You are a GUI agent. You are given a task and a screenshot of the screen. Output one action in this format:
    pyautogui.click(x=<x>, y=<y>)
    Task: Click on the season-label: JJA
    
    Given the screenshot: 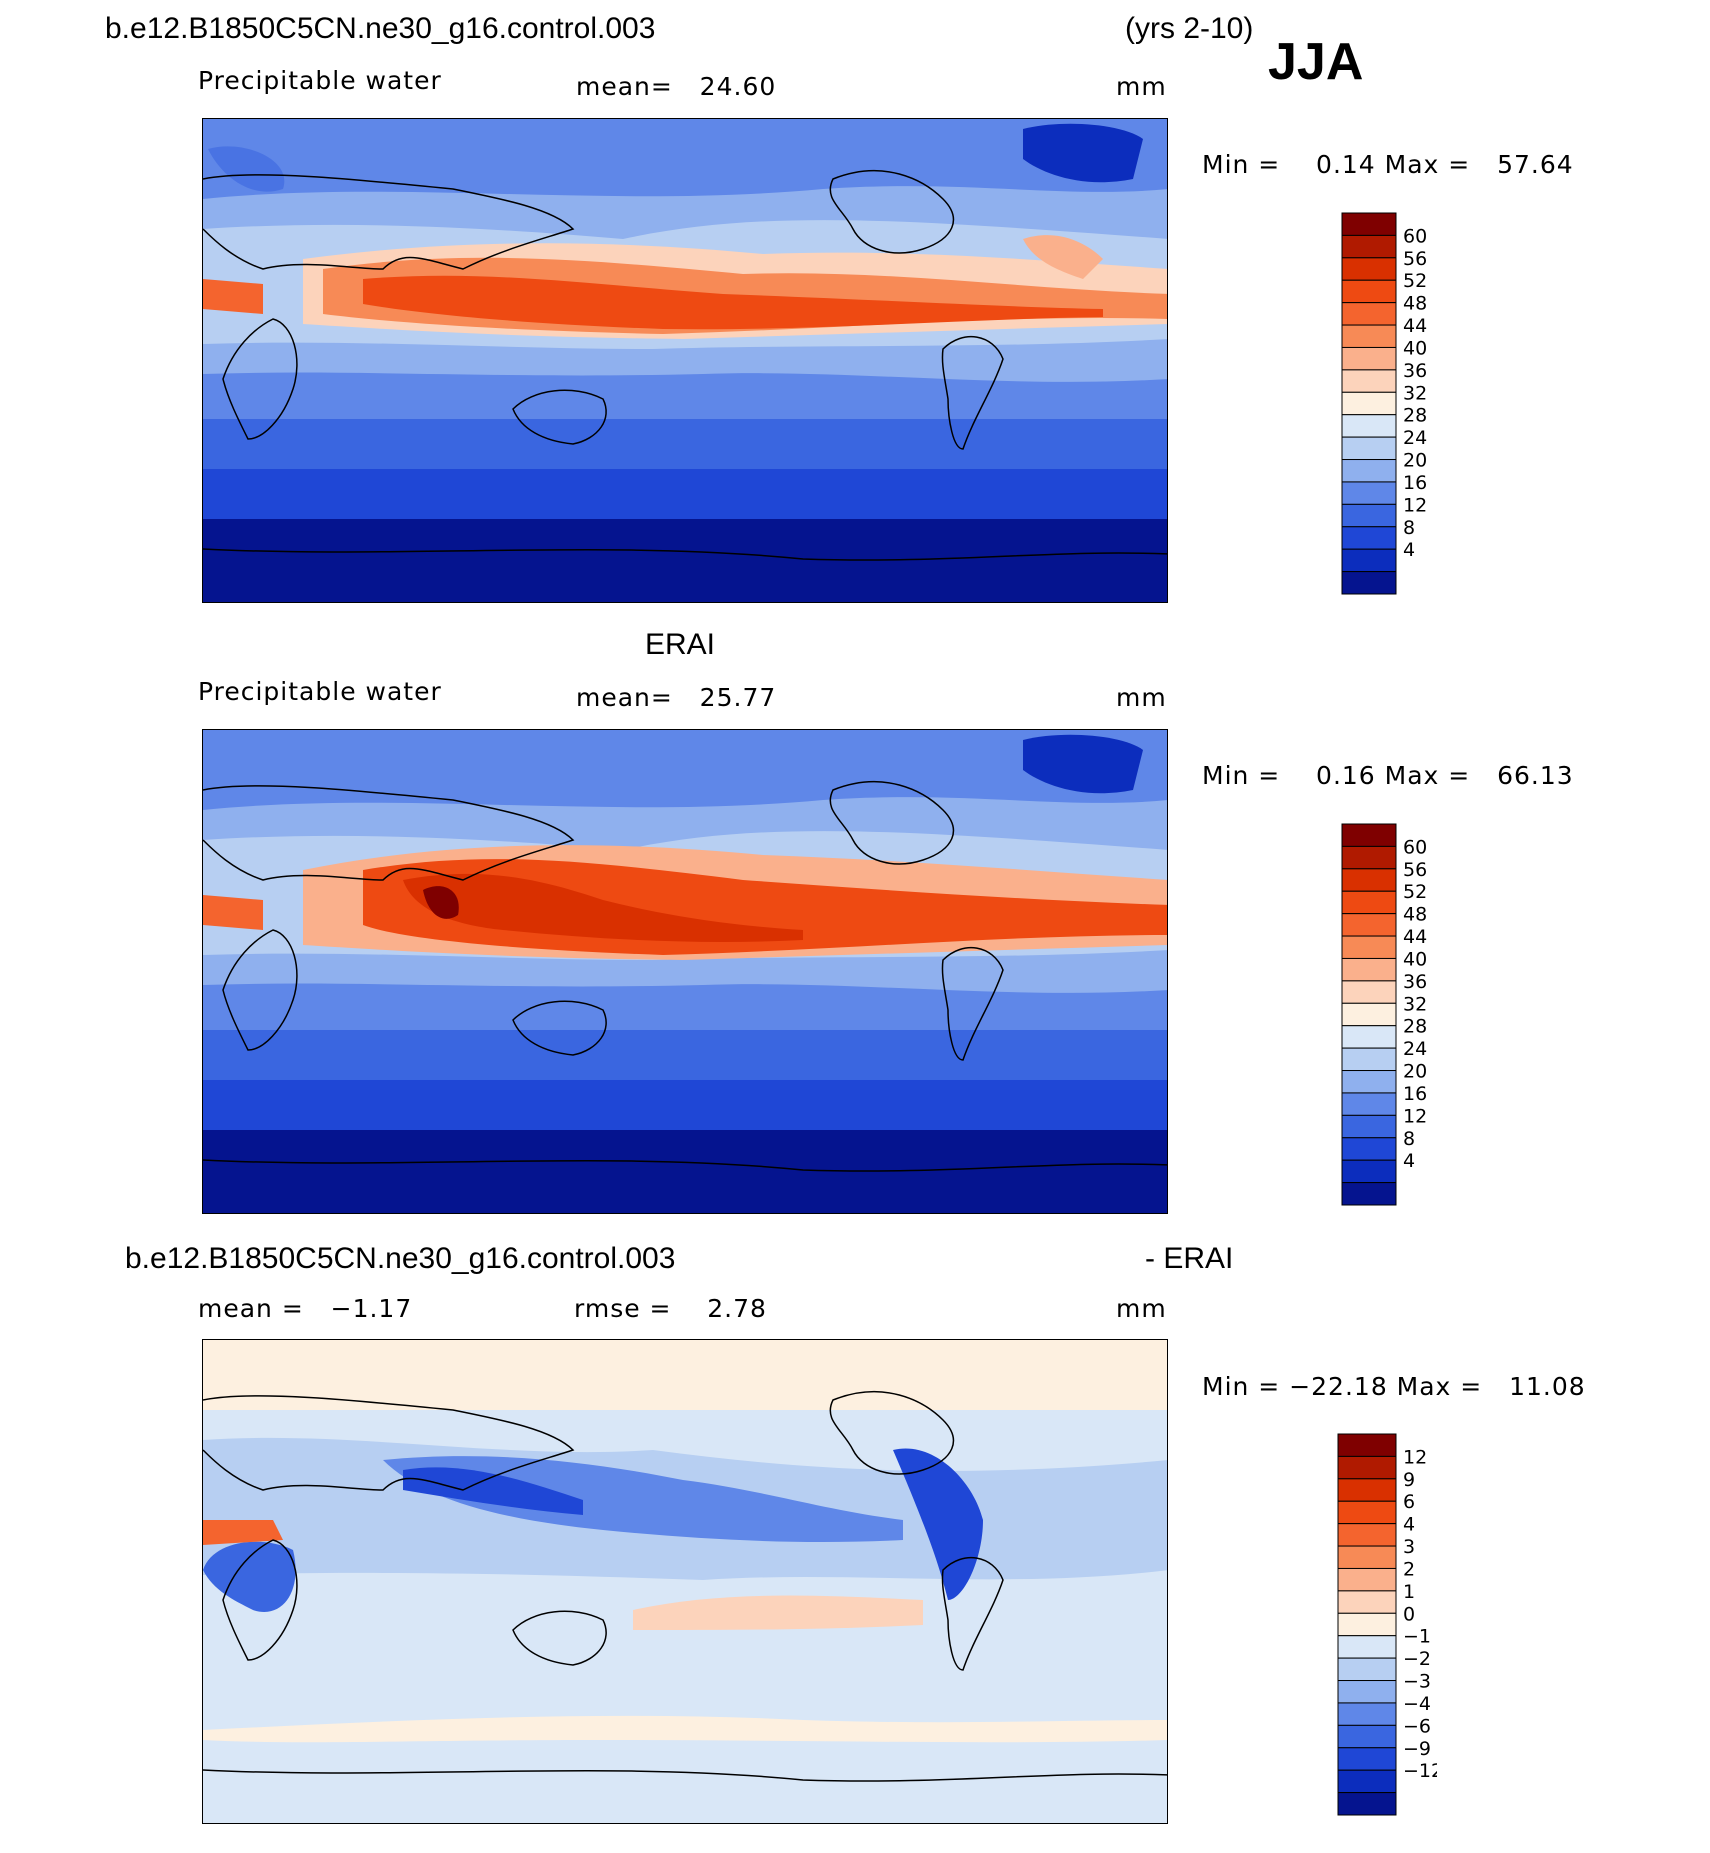 What is the action you would take?
    pyautogui.click(x=1316, y=62)
    